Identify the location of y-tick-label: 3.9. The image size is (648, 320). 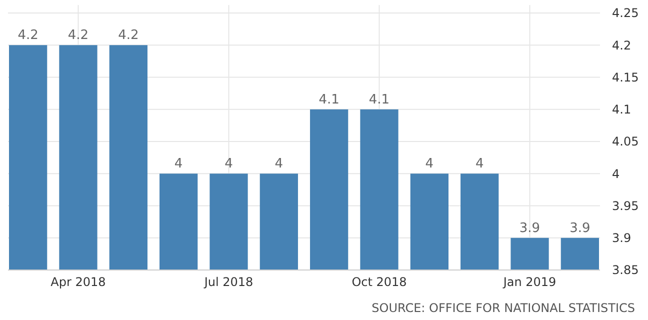
(622, 238).